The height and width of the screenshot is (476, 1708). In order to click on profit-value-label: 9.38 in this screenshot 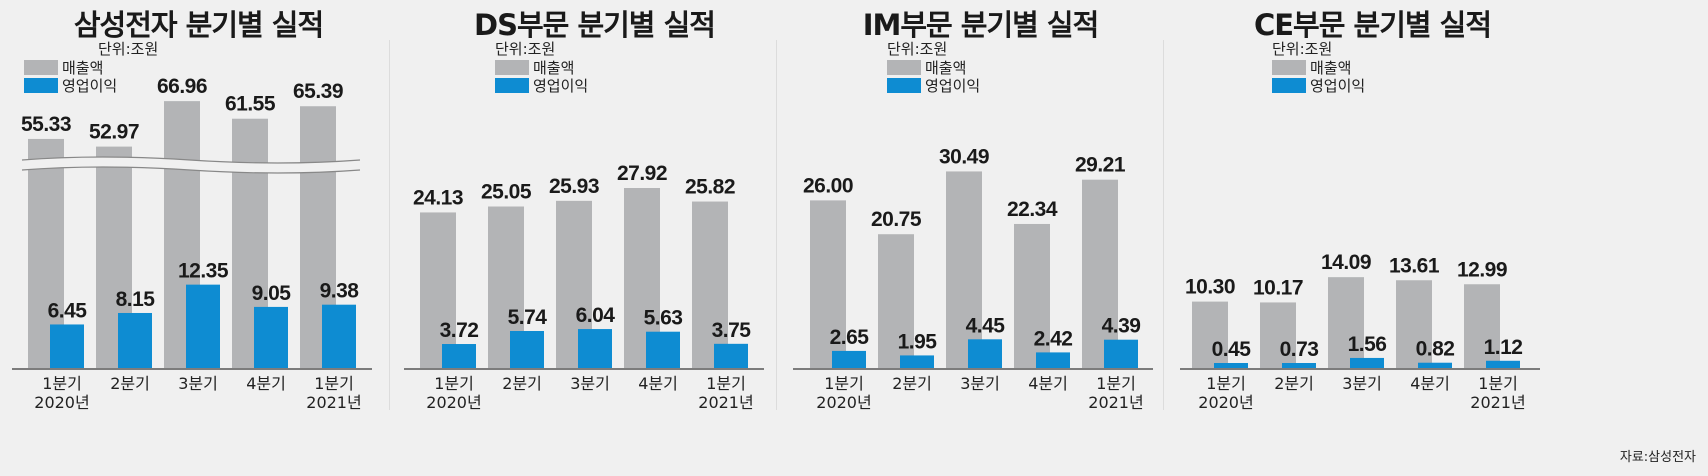, I will do `click(340, 291)`.